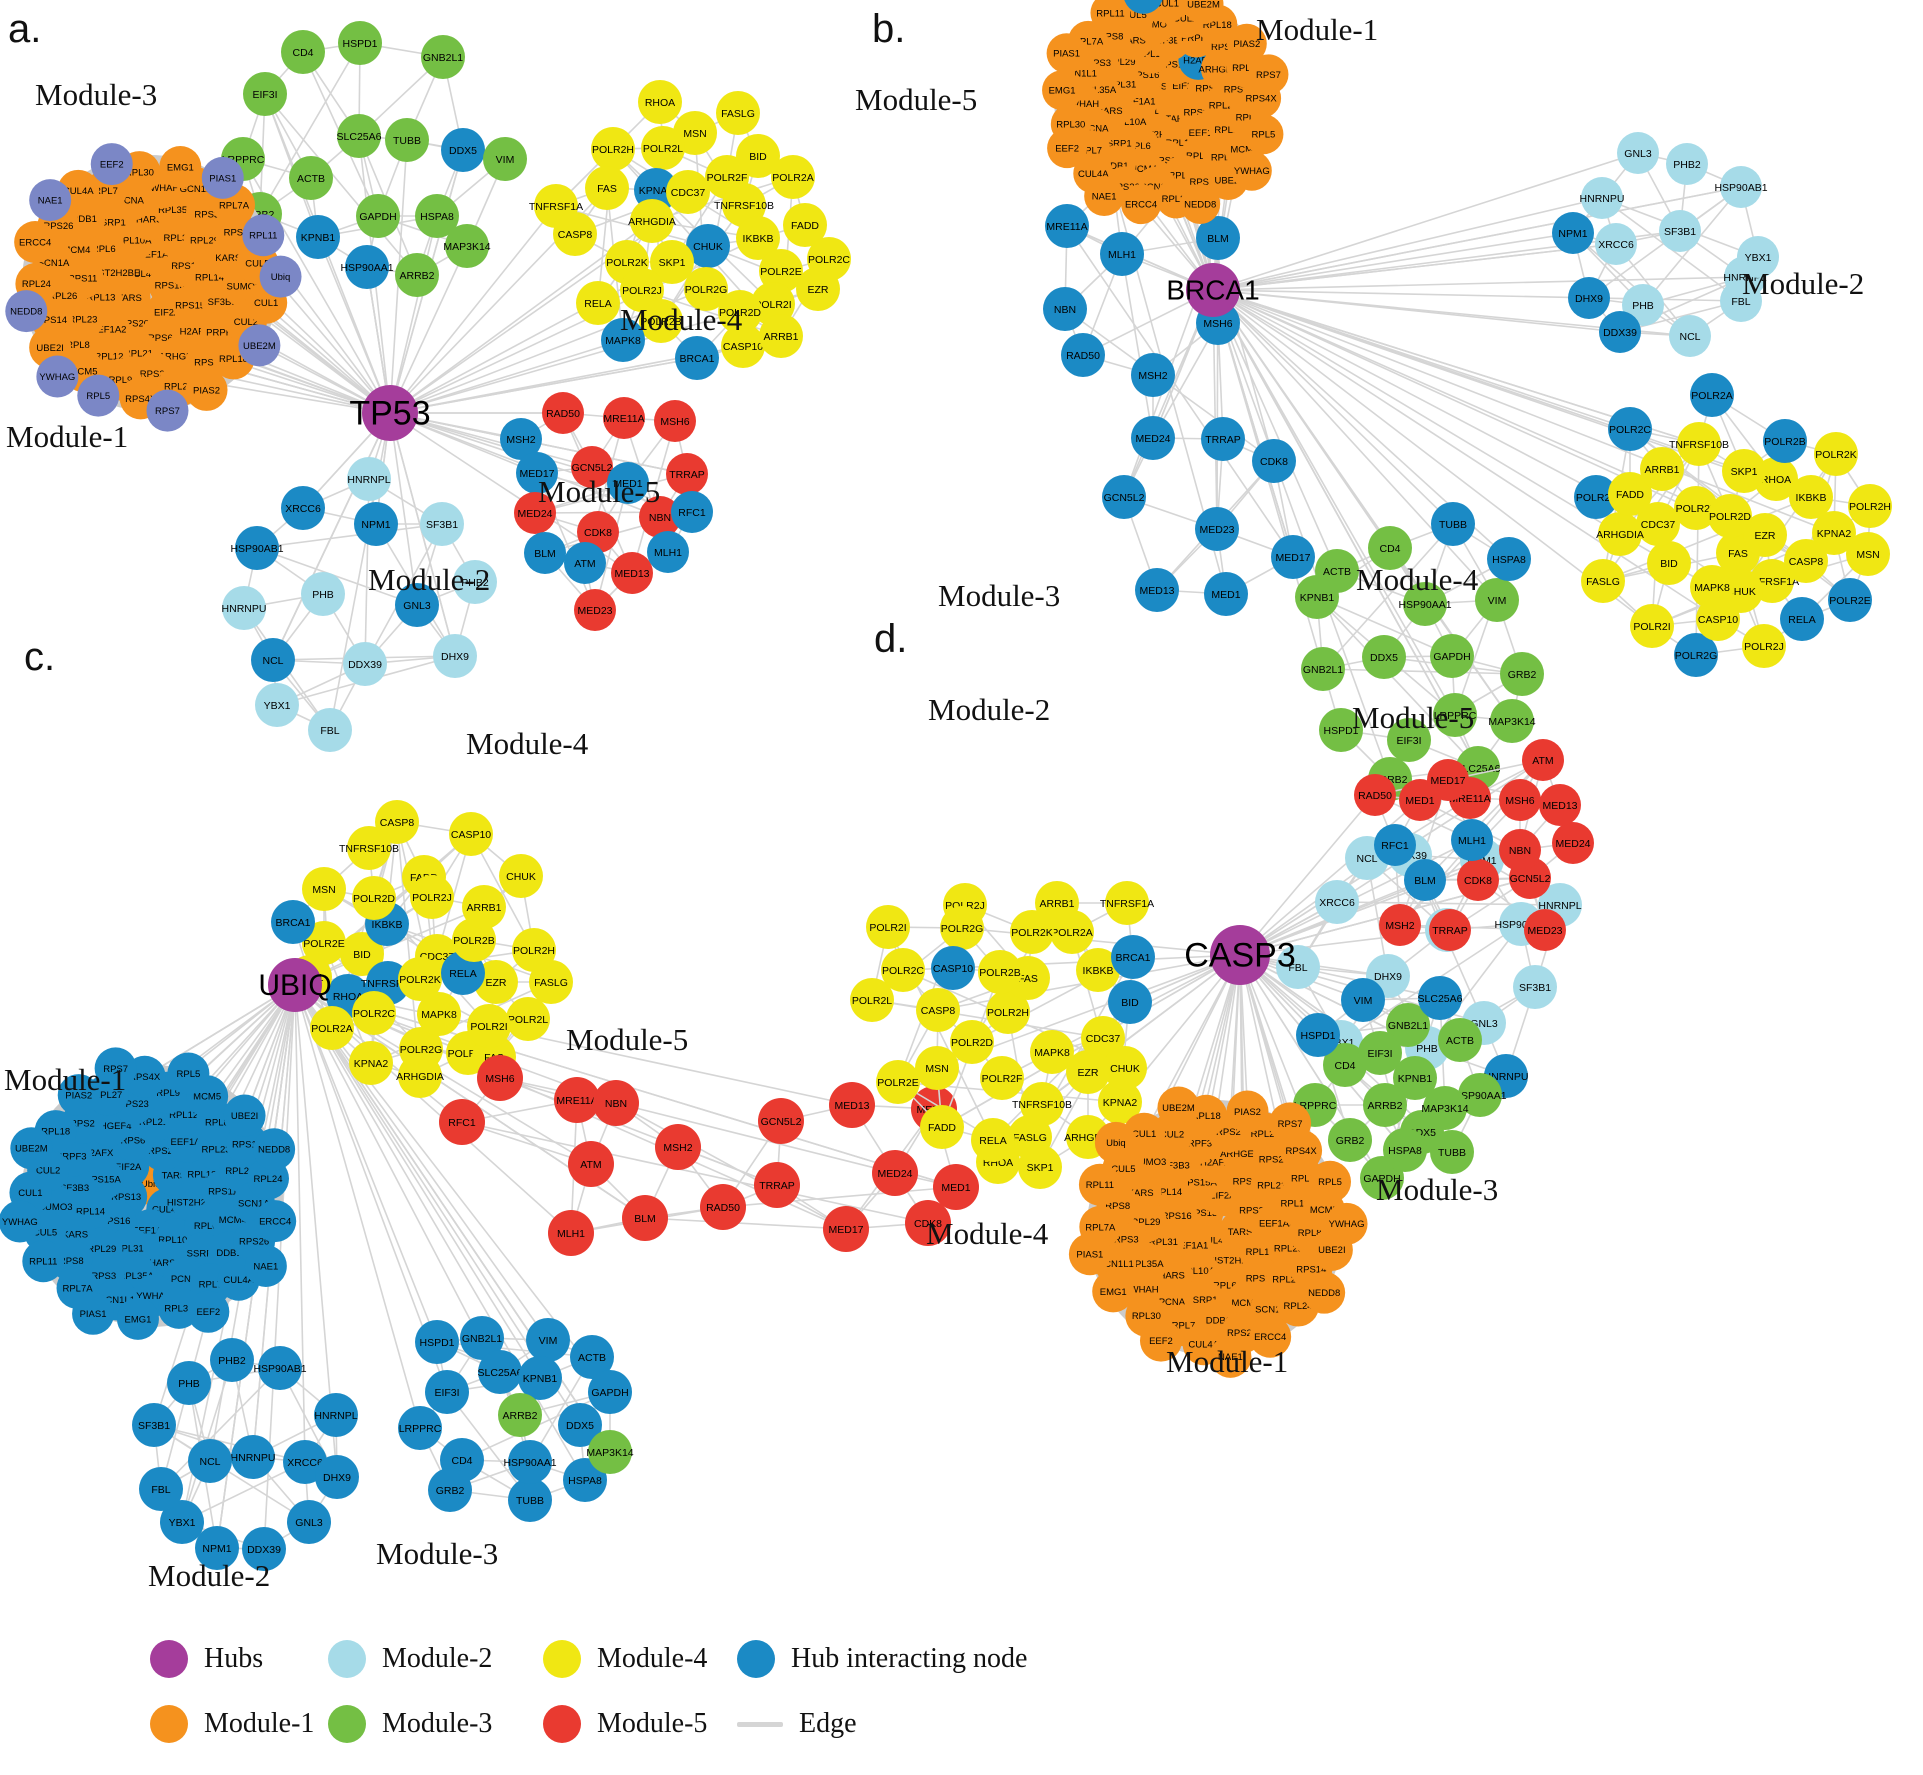 The height and width of the screenshot is (1775, 1923). I want to click on node-label: RAD50, so click(723, 1208).